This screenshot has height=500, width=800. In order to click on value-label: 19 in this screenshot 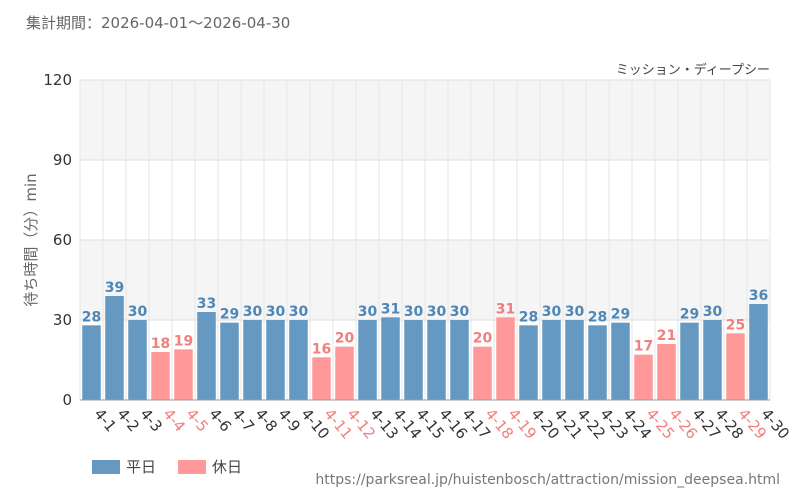, I will do `click(183, 341)`.